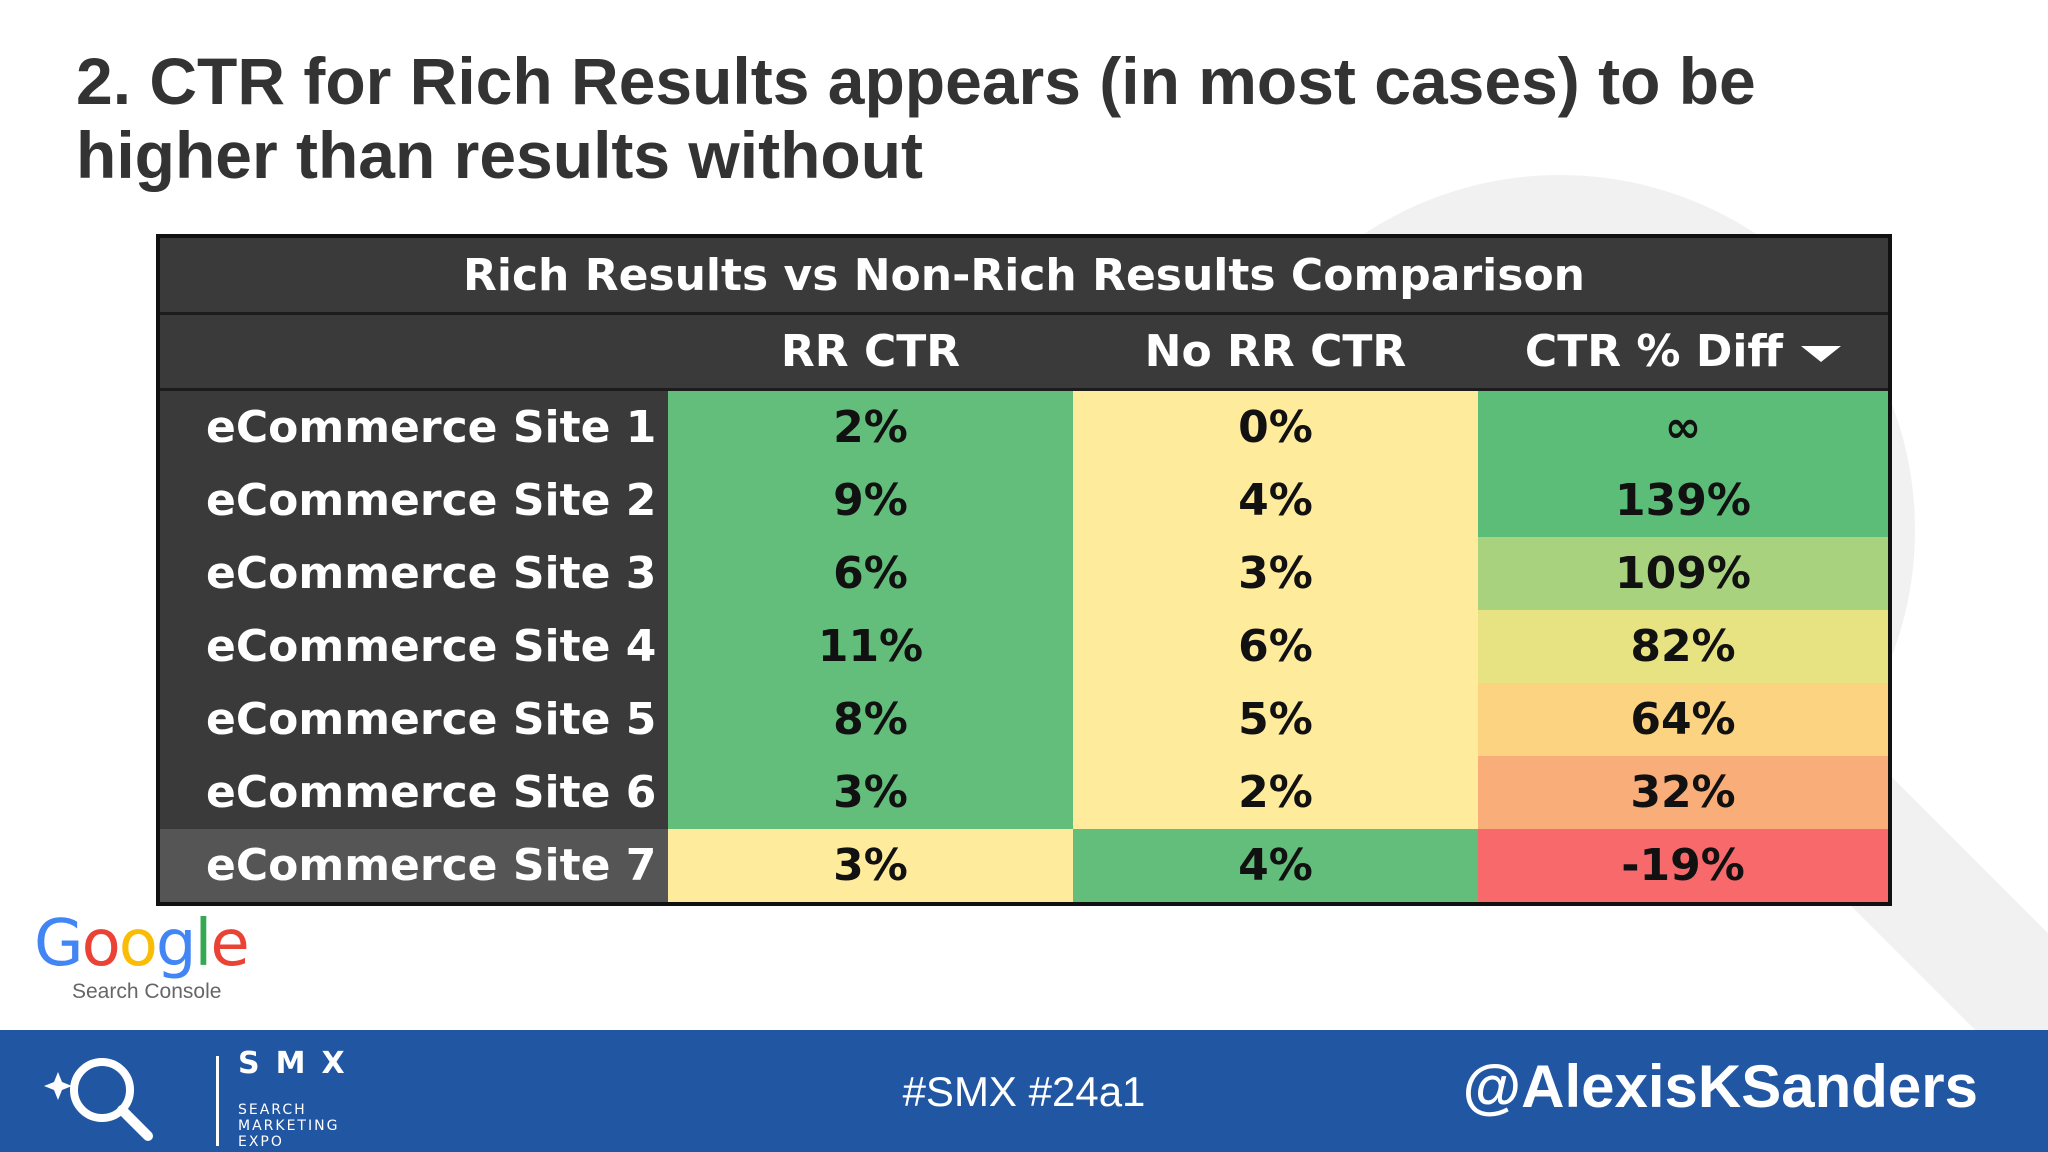 Image resolution: width=2048 pixels, height=1152 pixels. I want to click on column-header-ctr-diff: CTR % Diff, so click(1683, 352).